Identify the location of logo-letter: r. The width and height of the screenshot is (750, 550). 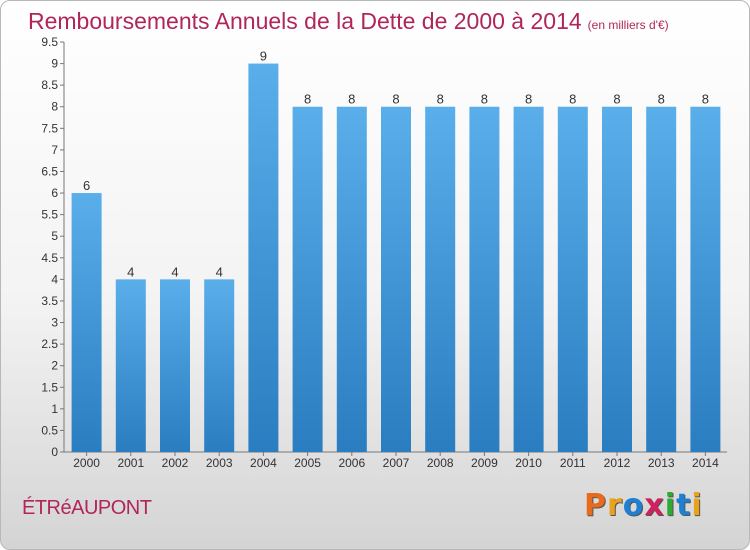
(615, 505).